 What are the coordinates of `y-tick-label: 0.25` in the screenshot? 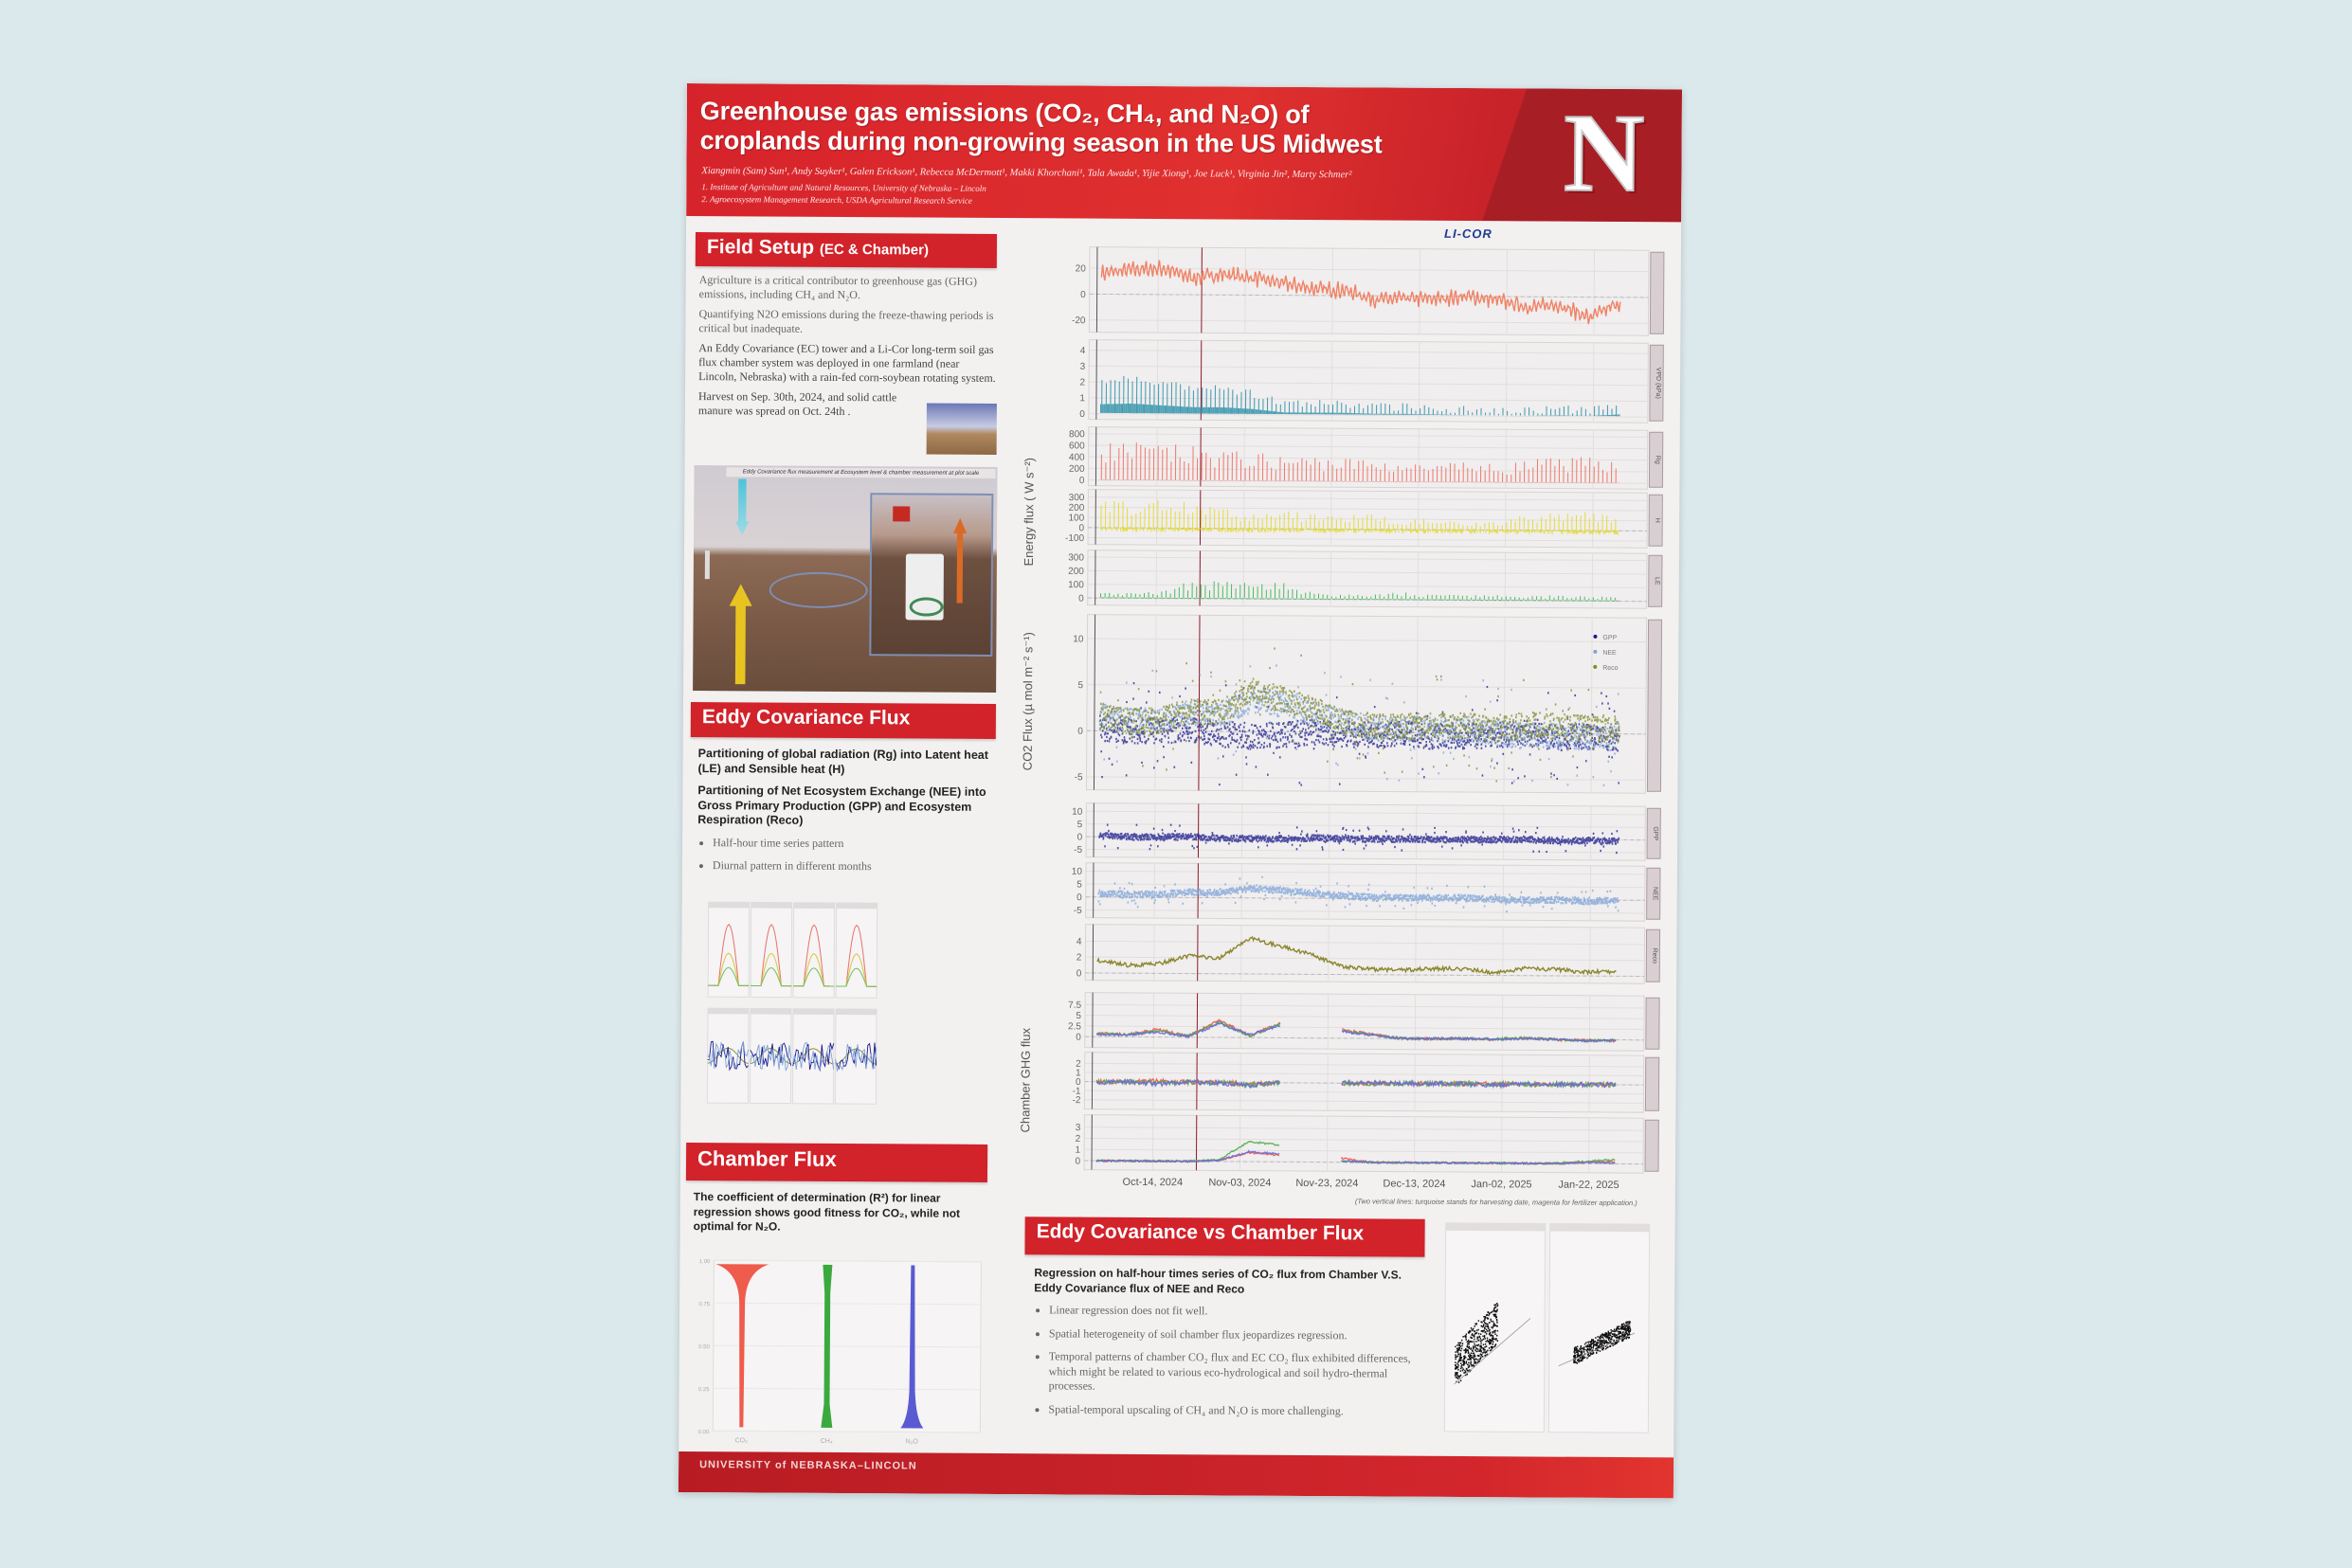 It's located at (704, 1390).